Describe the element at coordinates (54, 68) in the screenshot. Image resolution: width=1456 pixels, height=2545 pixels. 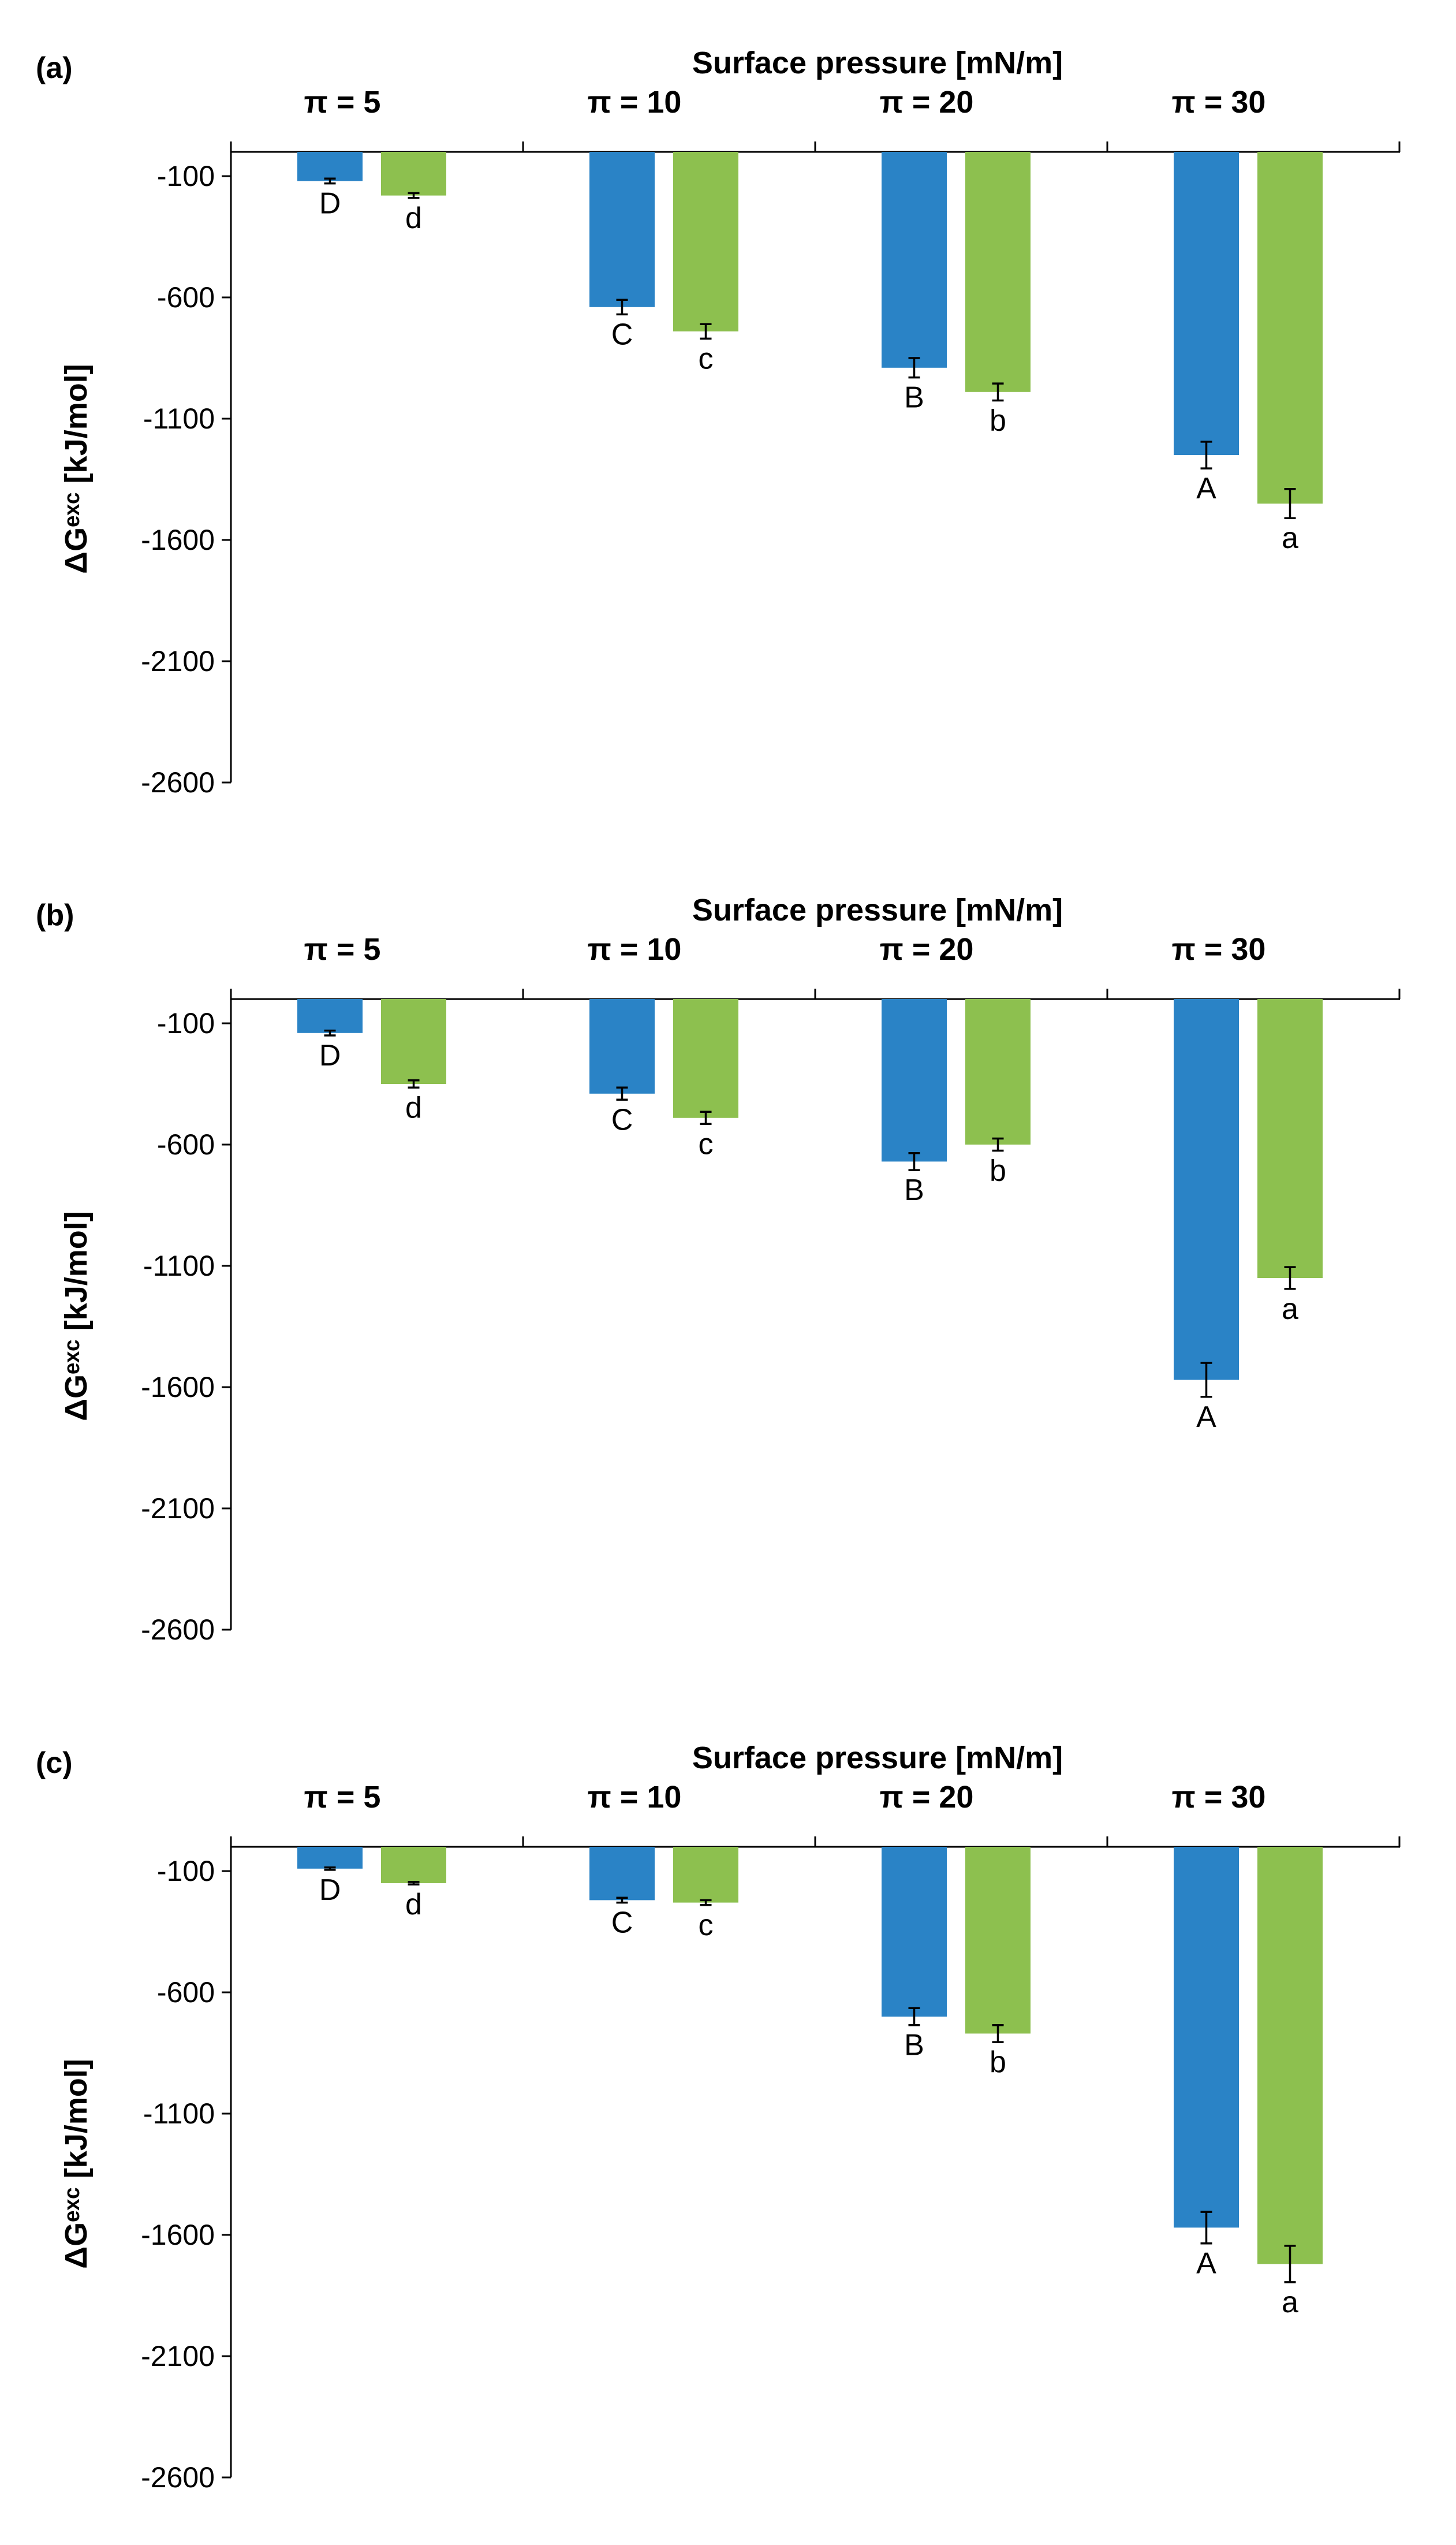
I see `panel-label: (a)` at that location.